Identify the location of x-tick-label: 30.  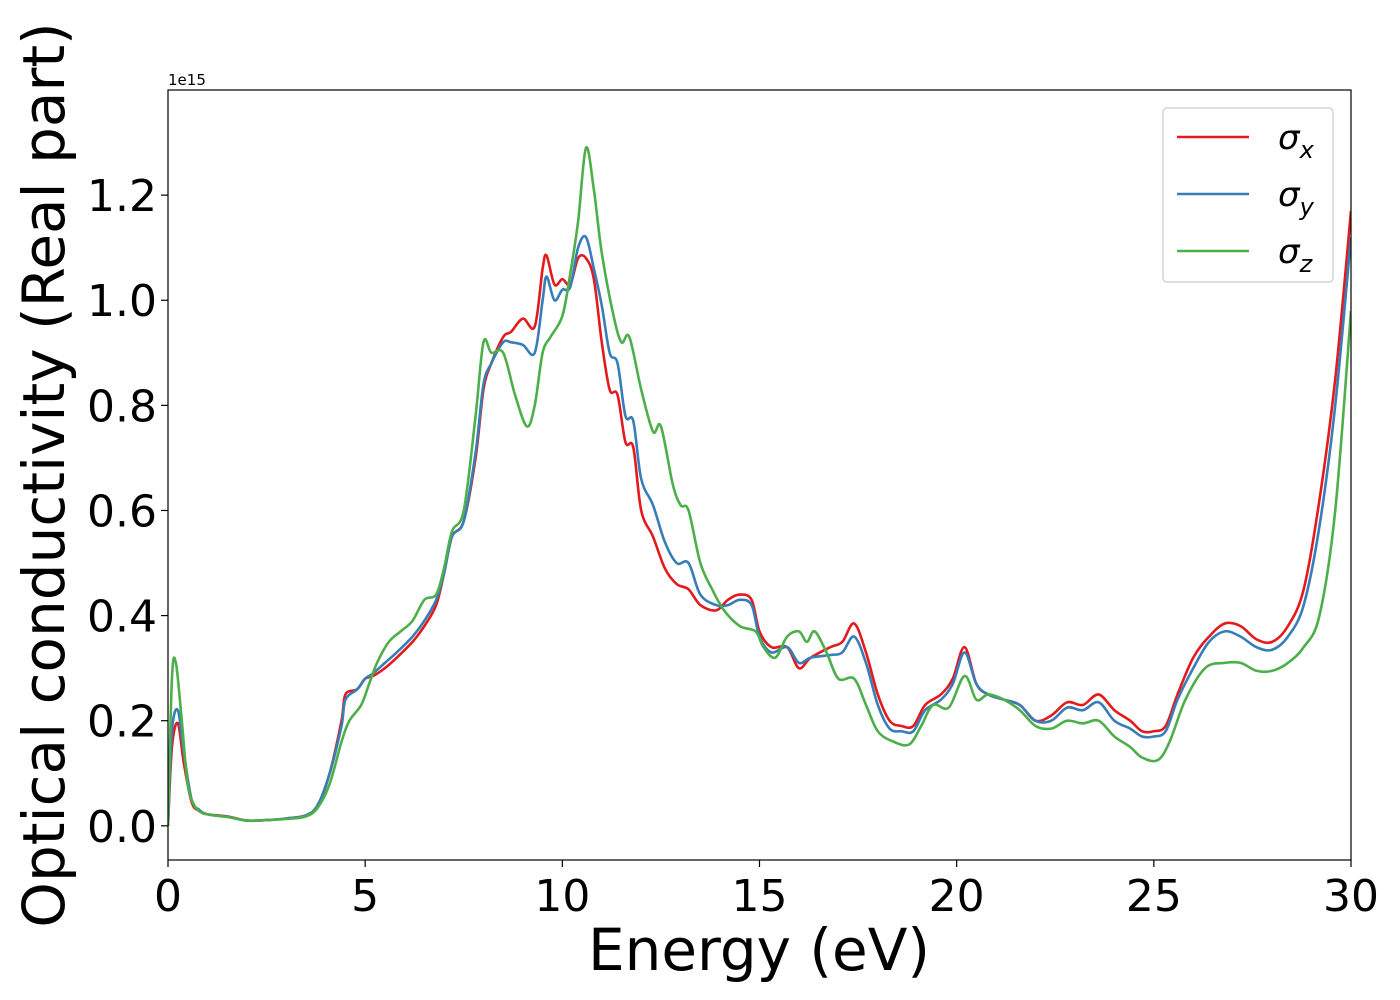
(1351, 896).